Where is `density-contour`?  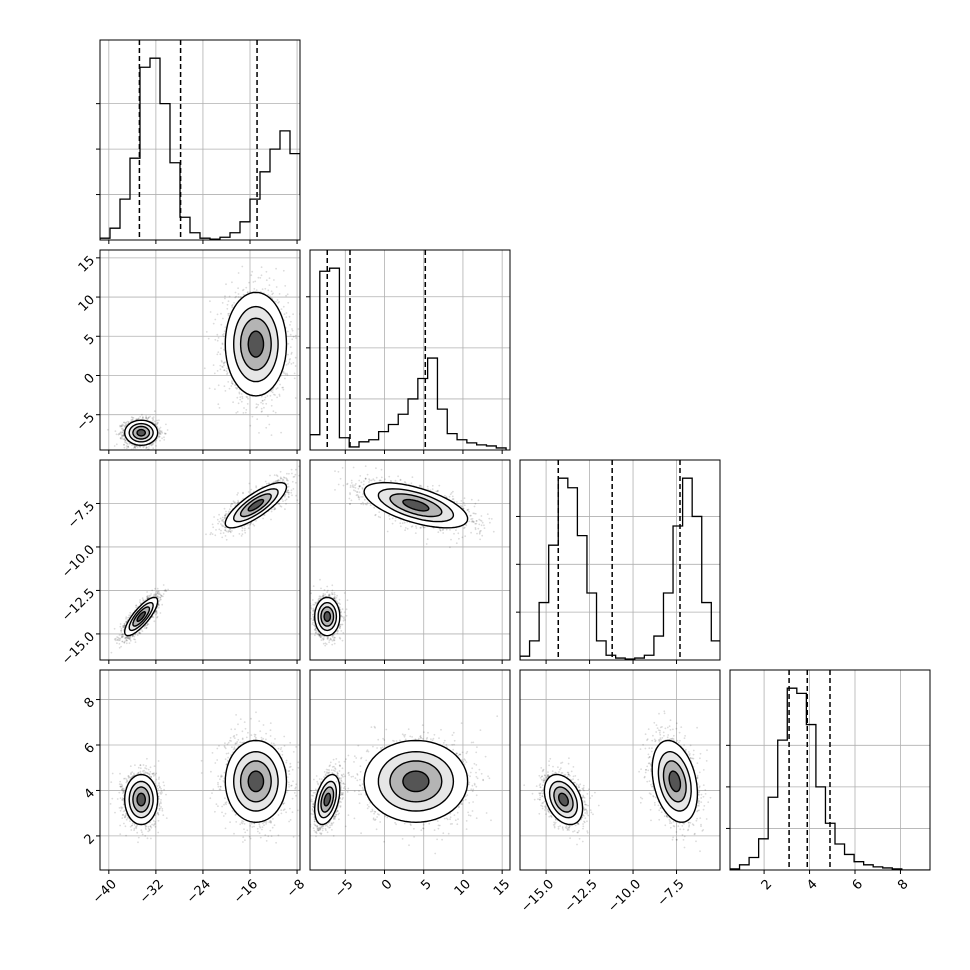 density-contour is located at coordinates (256, 344).